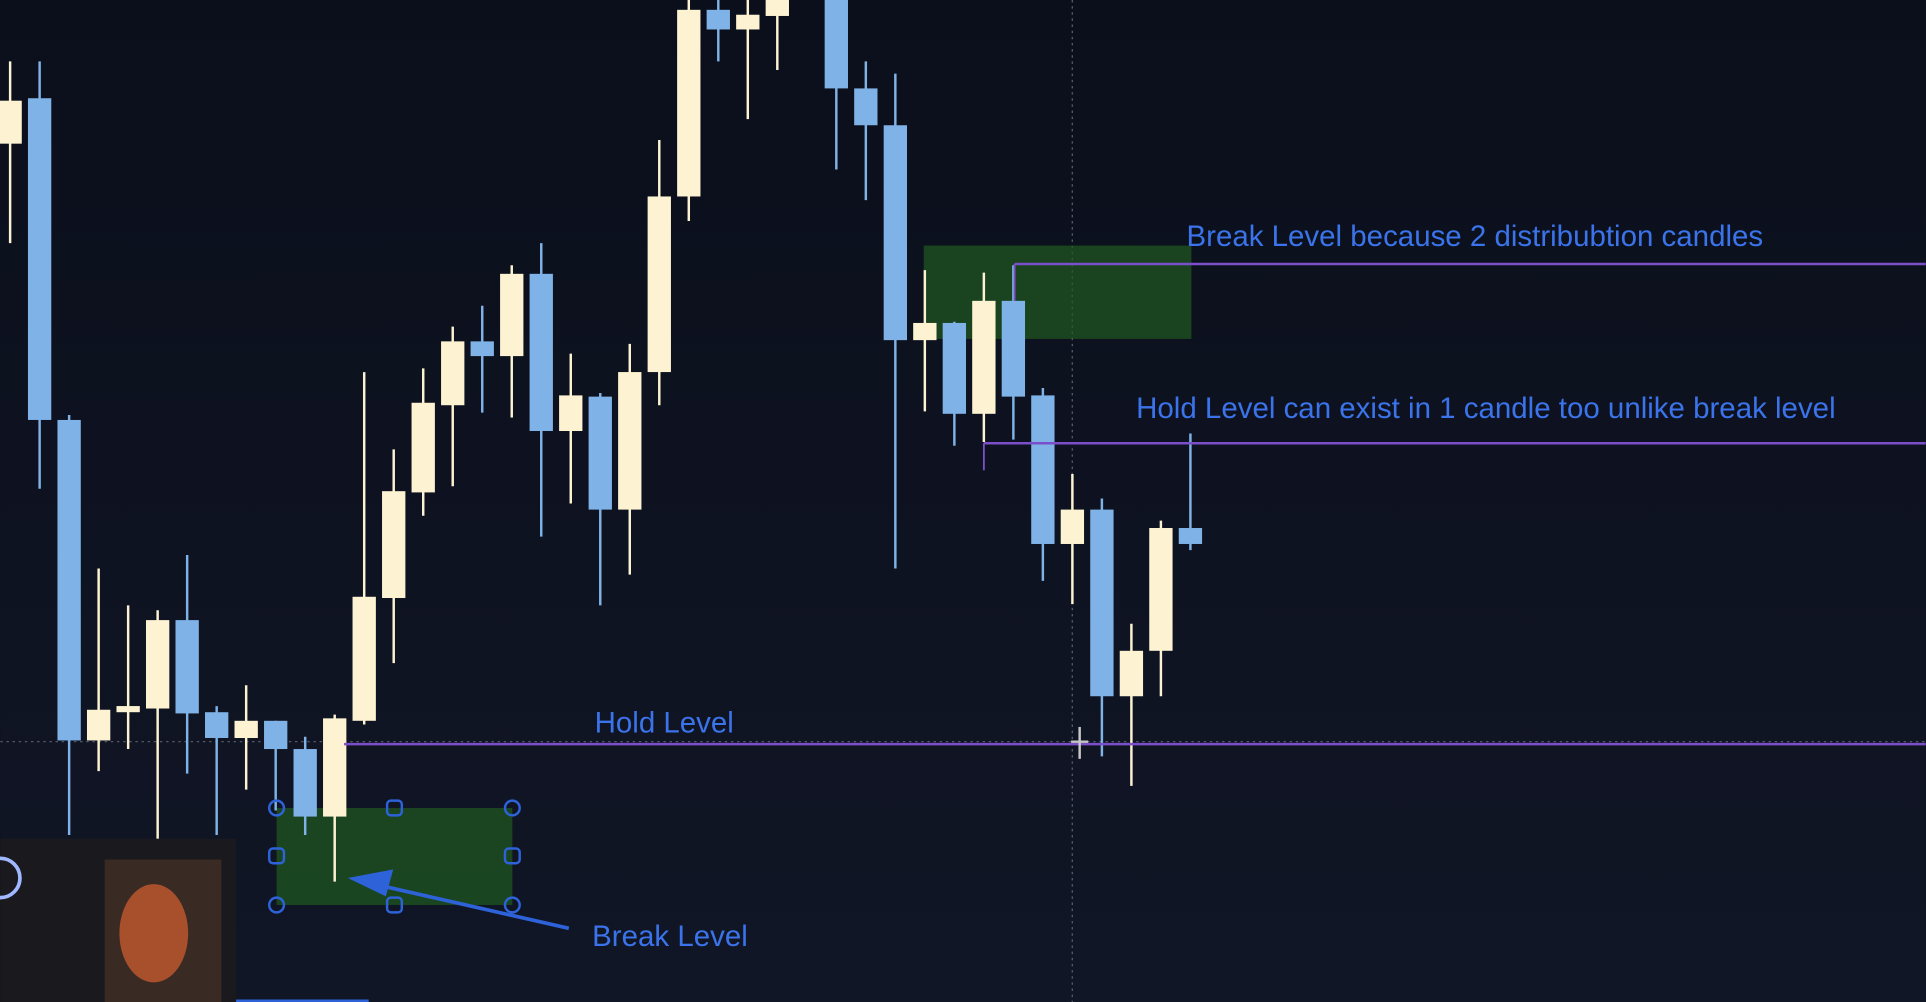 The image size is (1926, 1002). What do you see at coordinates (11, 878) in the screenshot?
I see `webcam-logo` at bounding box center [11, 878].